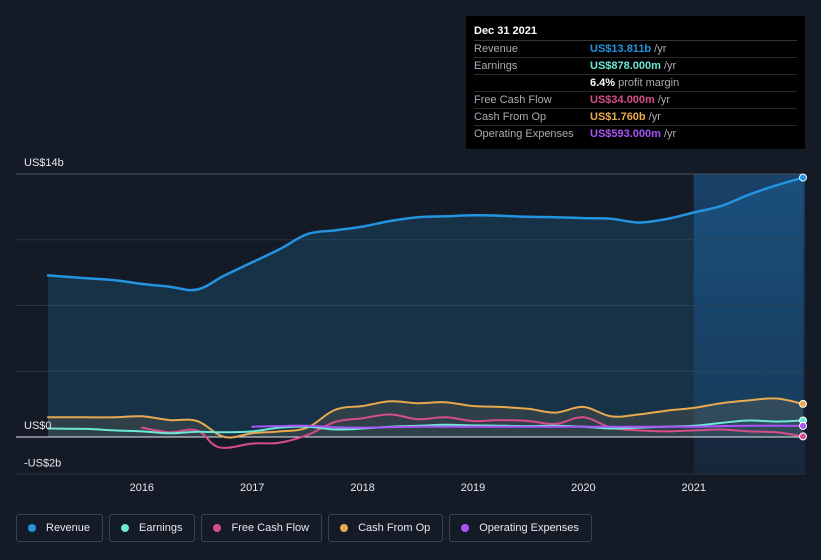 The height and width of the screenshot is (560, 821). I want to click on legend-label: Free Cash Flow, so click(270, 528).